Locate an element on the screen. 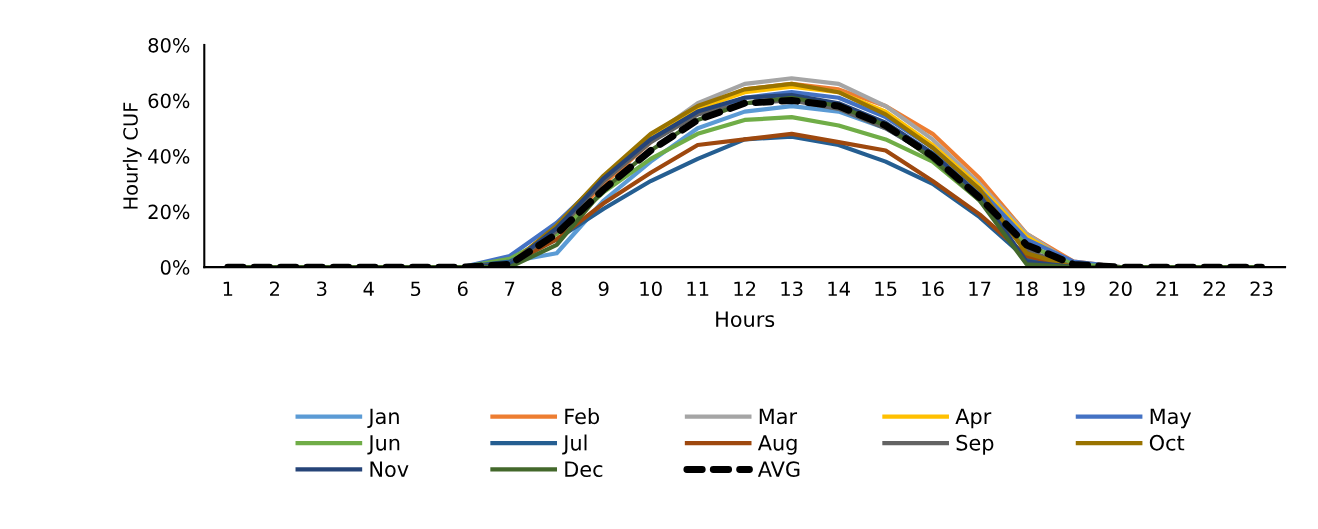 The image size is (1318, 529). x-tick-label: 21 is located at coordinates (1167, 288).